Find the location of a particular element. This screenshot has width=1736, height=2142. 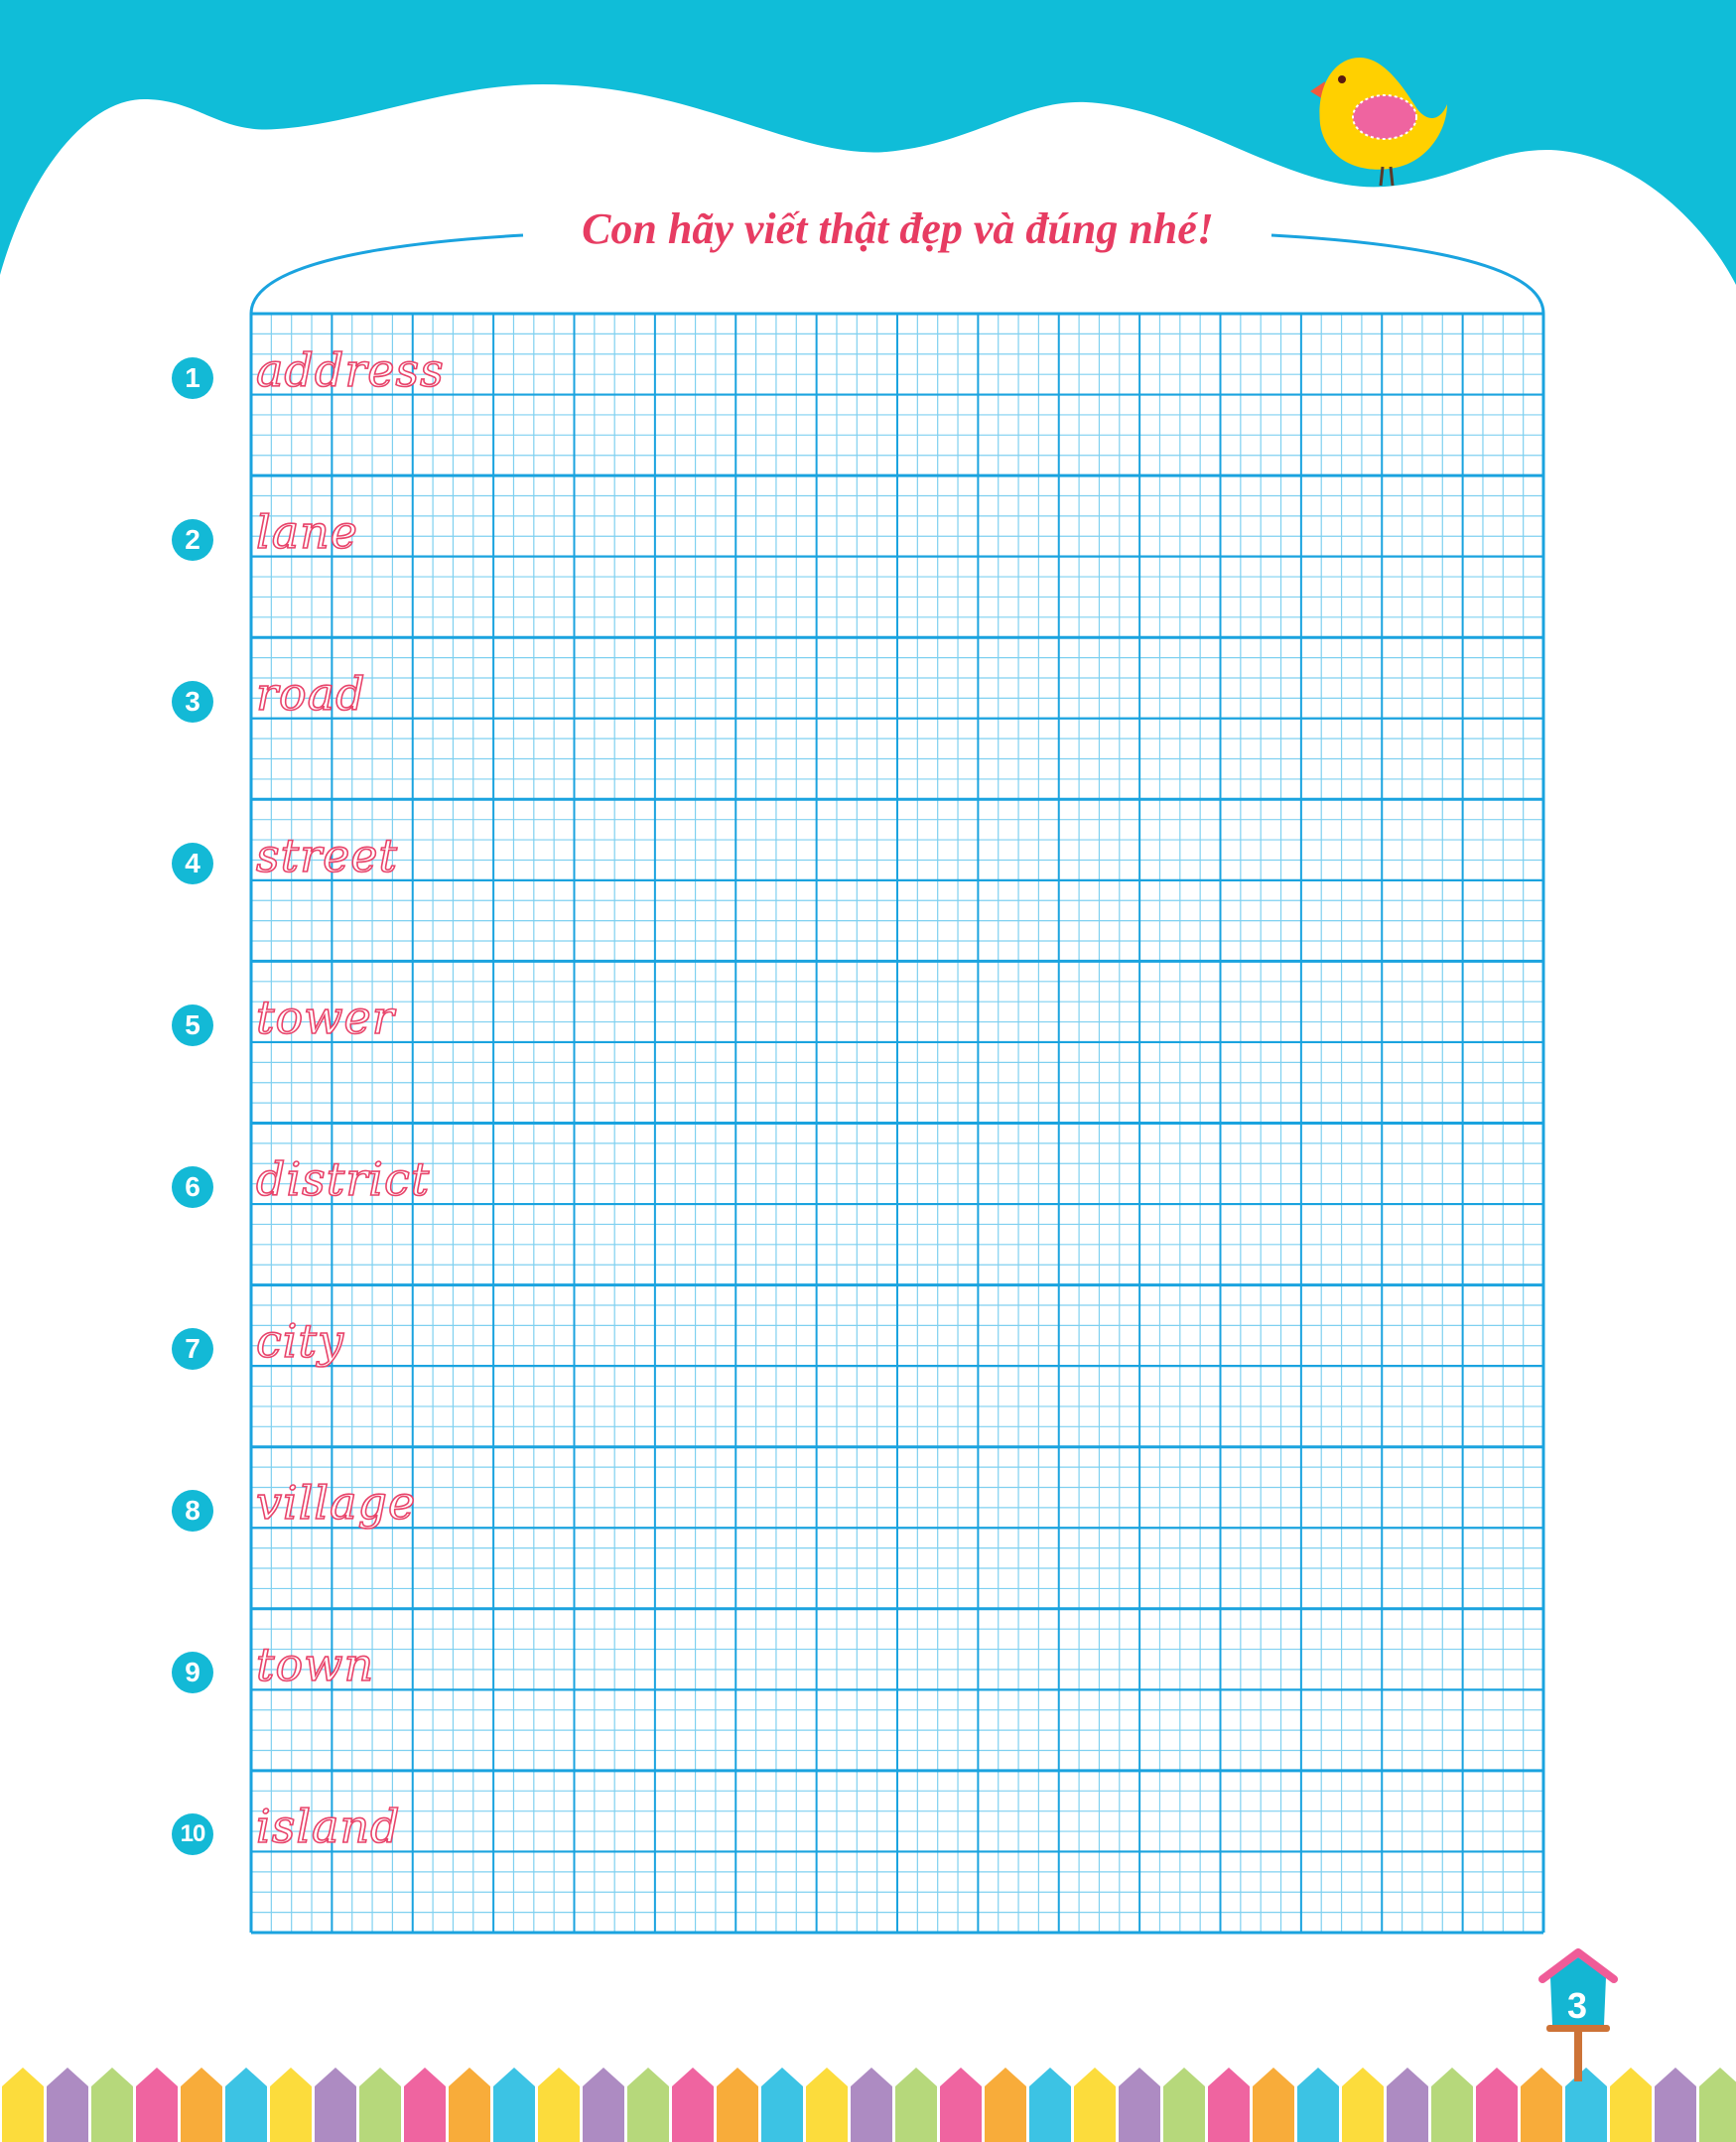

frame-arc-right is located at coordinates (1407, 274).